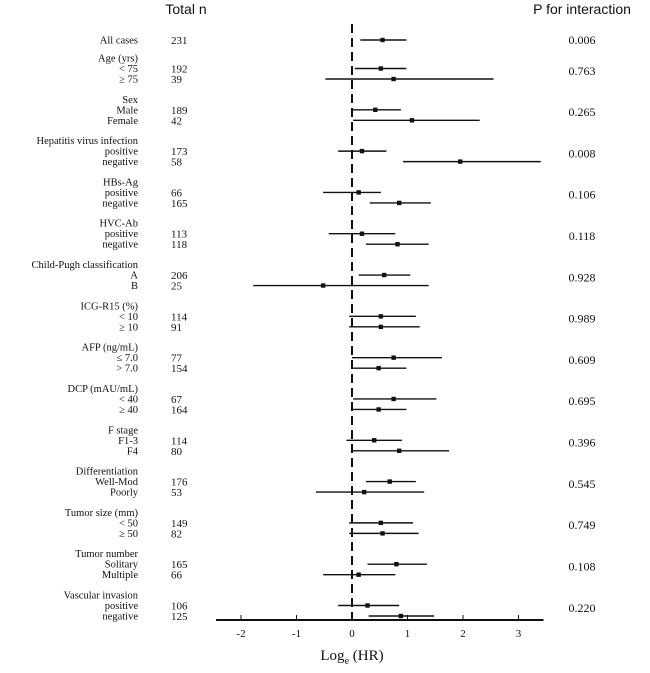  I want to click on total-n: 39, so click(177, 80).